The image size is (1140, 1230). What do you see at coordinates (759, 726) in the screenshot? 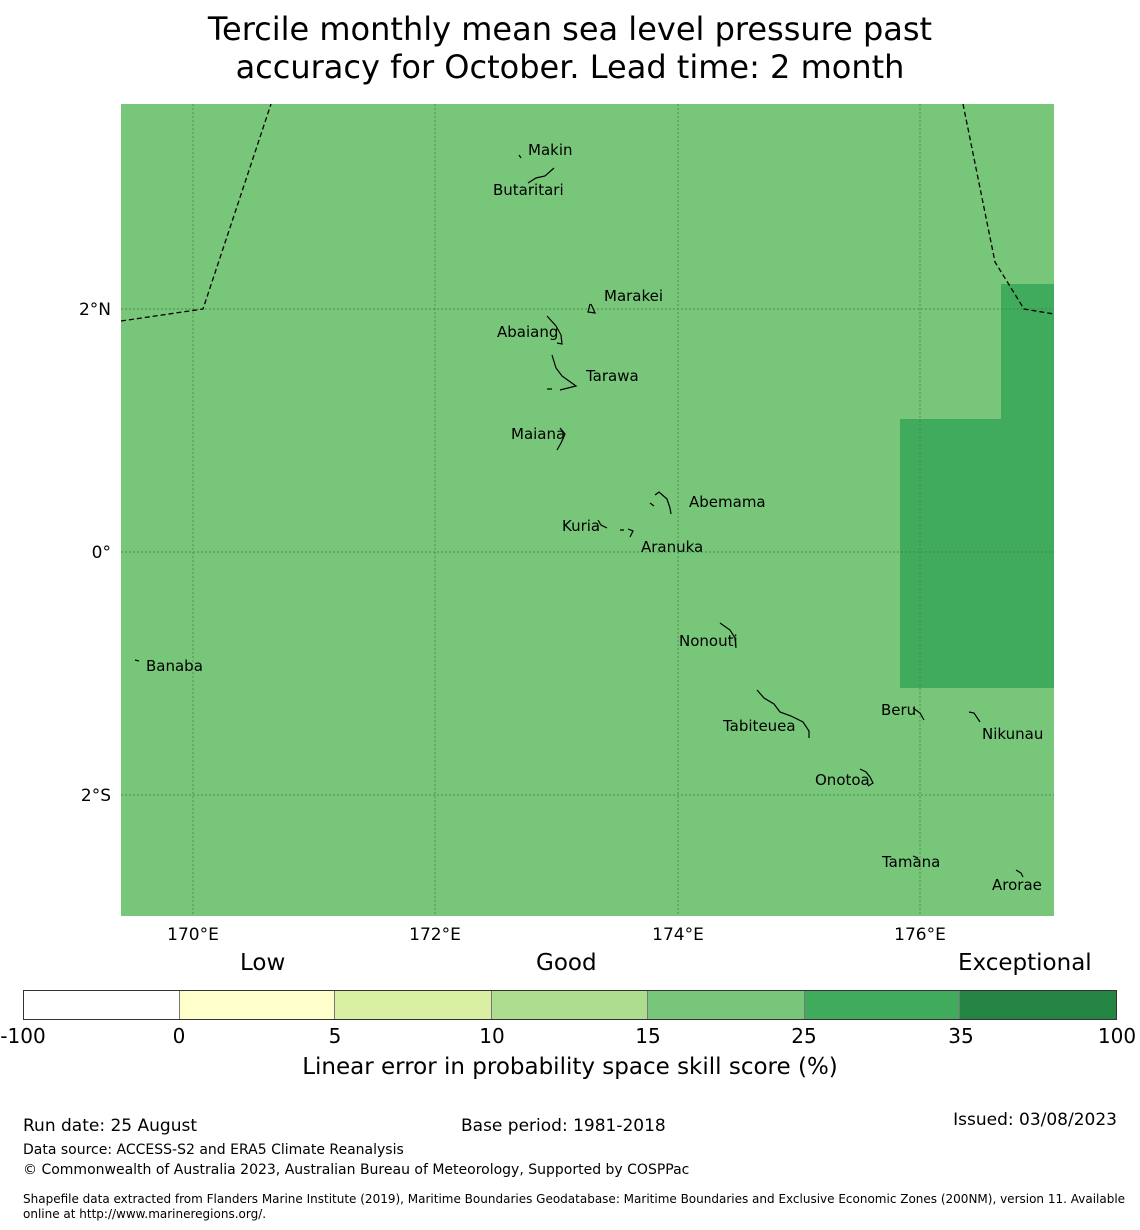
I see `island-label-tabiteuea: Tabiteuea` at bounding box center [759, 726].